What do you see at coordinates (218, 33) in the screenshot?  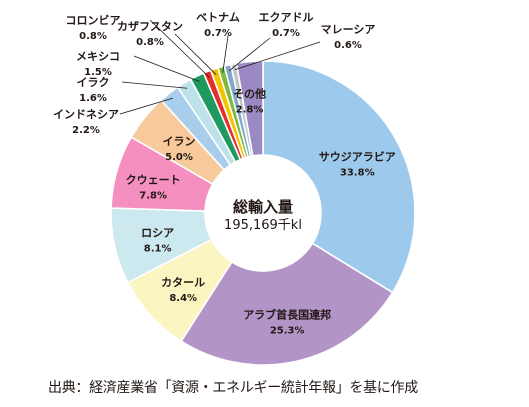 I see `slice-value-11: 0.7%` at bounding box center [218, 33].